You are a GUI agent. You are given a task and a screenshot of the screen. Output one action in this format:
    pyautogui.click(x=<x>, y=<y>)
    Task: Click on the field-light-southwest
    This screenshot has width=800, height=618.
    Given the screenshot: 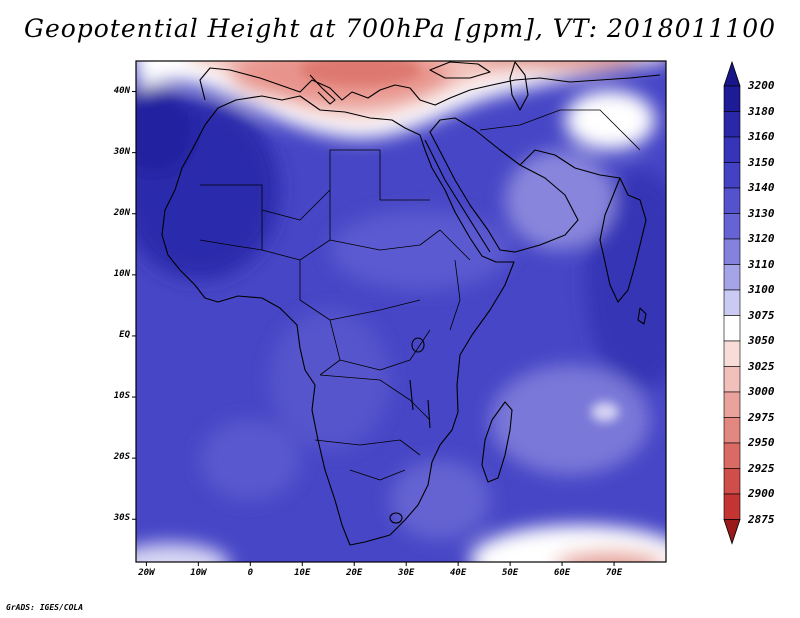 What is the action you would take?
    pyautogui.click(x=183, y=552)
    